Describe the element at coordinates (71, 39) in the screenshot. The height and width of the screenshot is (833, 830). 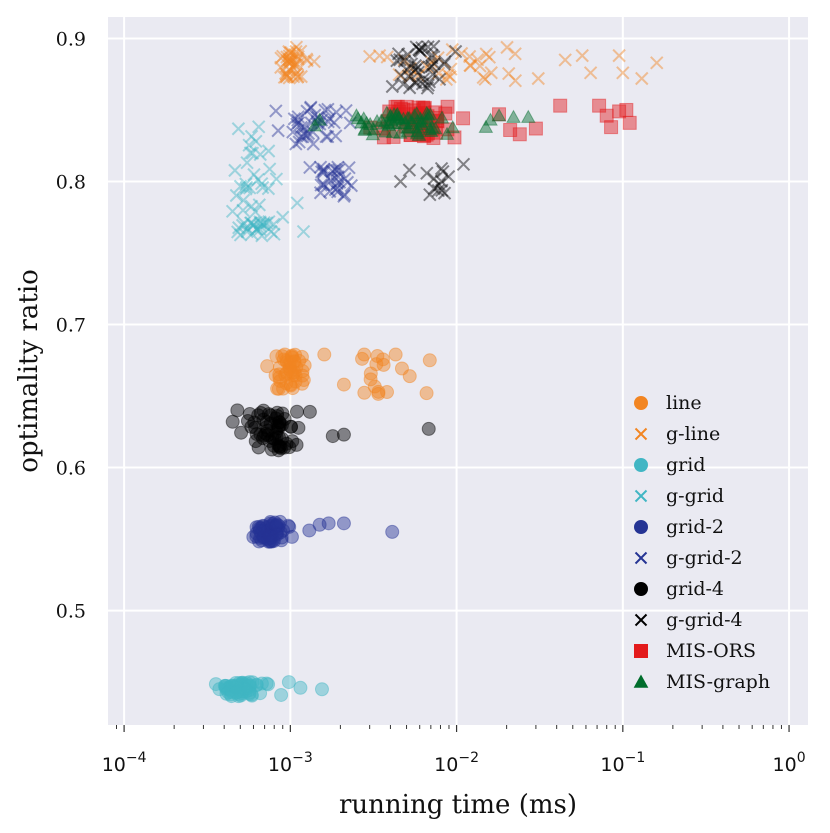
I see `y-tick-label: 0.9` at that location.